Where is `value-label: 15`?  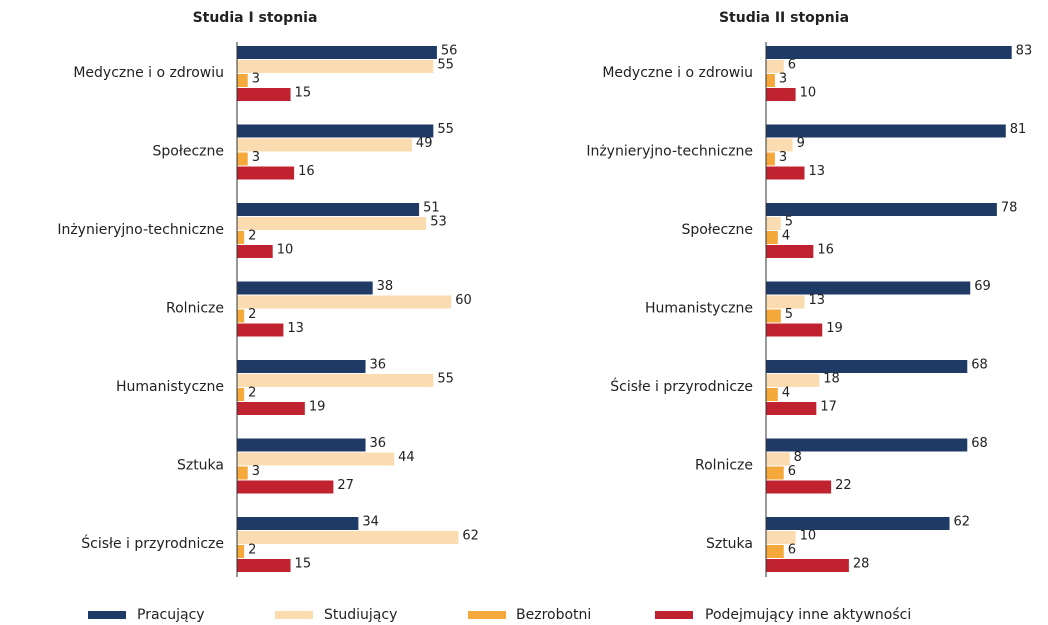 value-label: 15 is located at coordinates (303, 564).